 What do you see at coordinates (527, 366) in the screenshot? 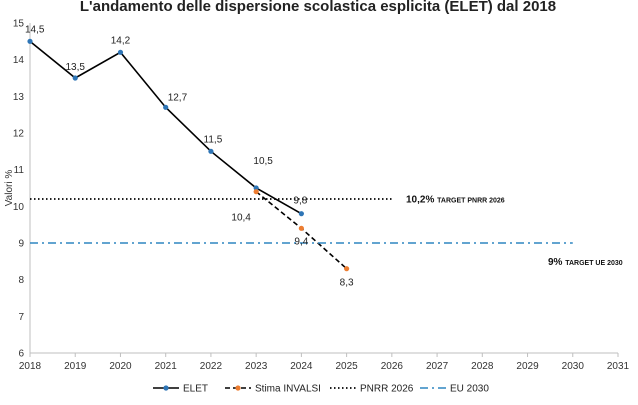
I see `x-tick-label: 2029` at bounding box center [527, 366].